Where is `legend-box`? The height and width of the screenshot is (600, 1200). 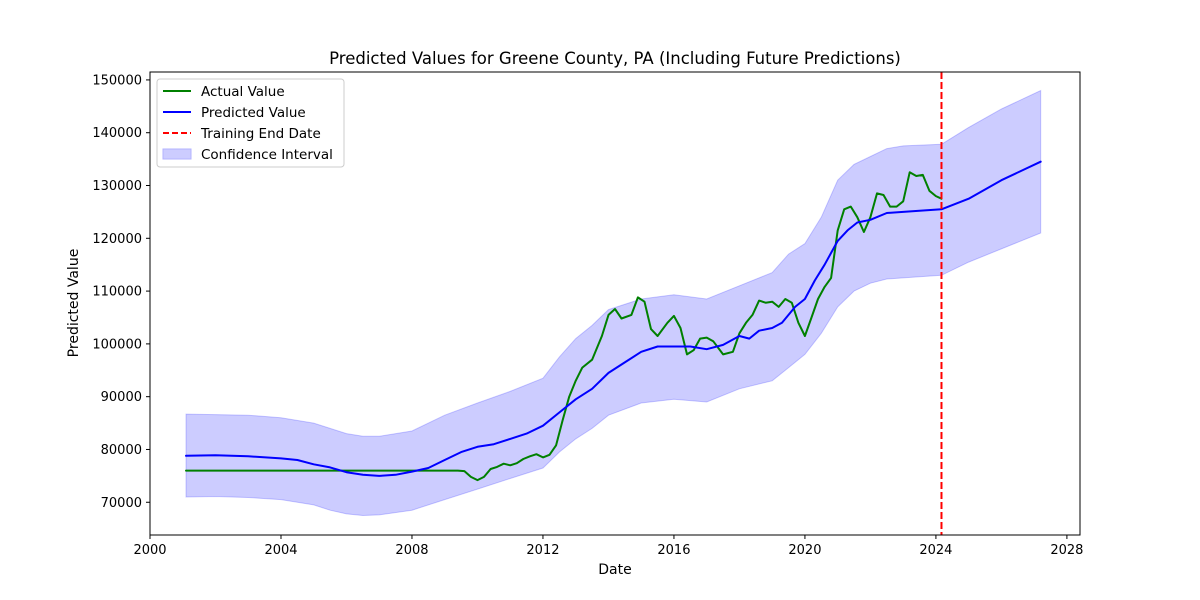 legend-box is located at coordinates (250, 123).